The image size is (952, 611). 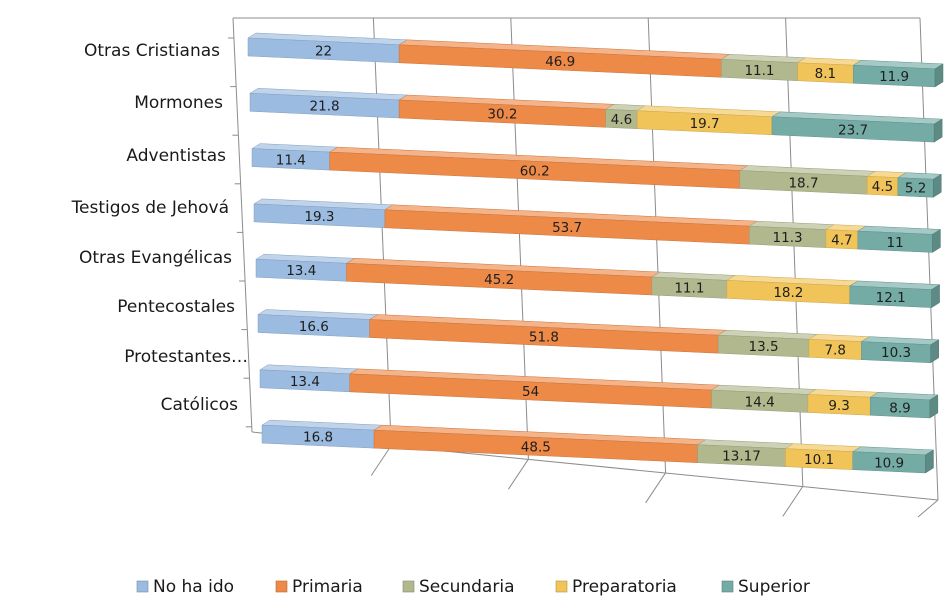 I want to click on data-label: 23.7, so click(x=853, y=130).